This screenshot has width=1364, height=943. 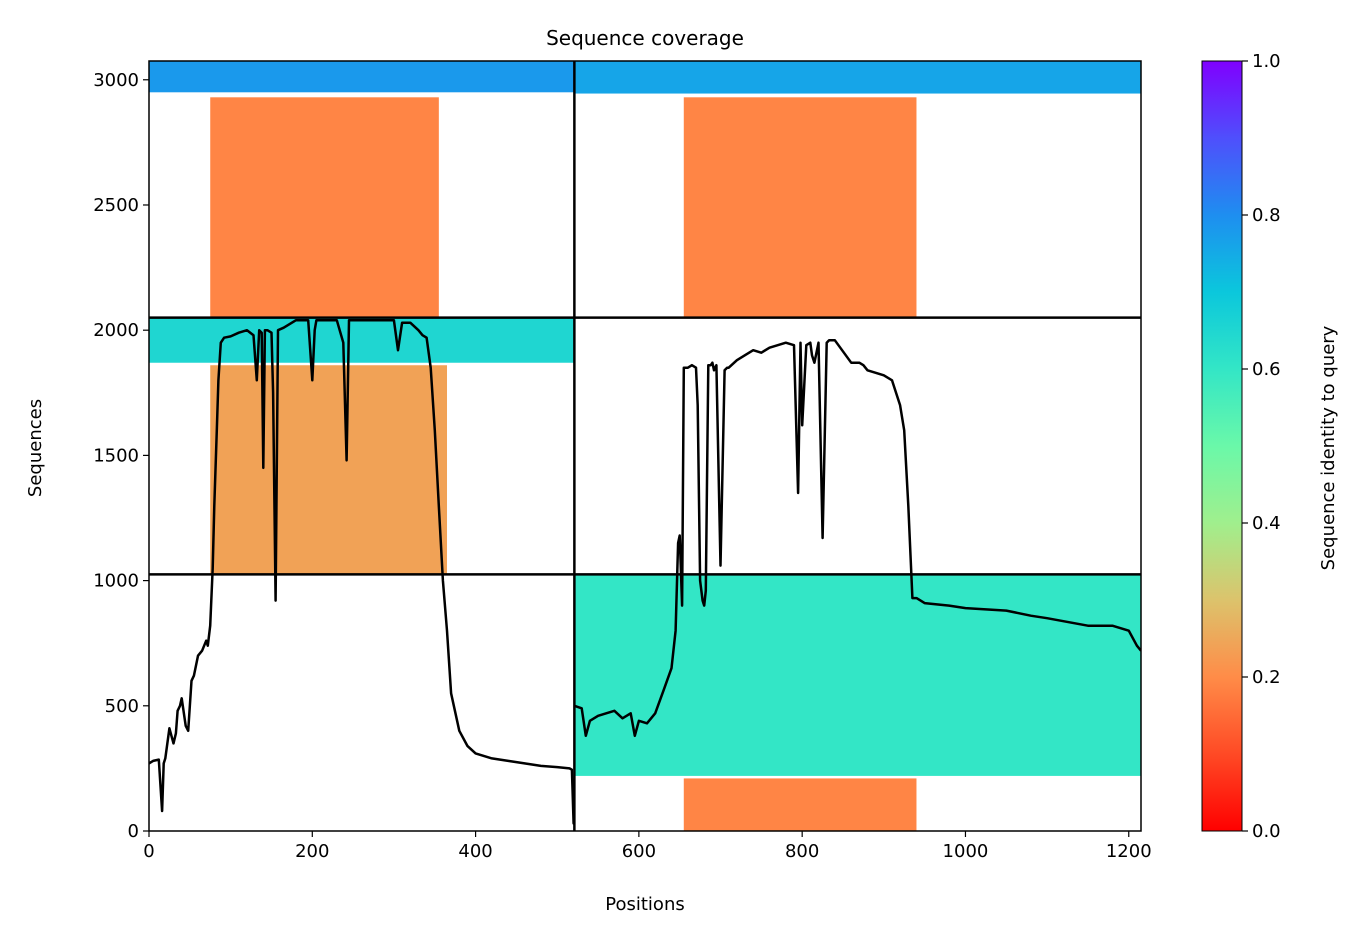 What do you see at coordinates (116, 330) in the screenshot?
I see `y-tick-label-2000: 2000` at bounding box center [116, 330].